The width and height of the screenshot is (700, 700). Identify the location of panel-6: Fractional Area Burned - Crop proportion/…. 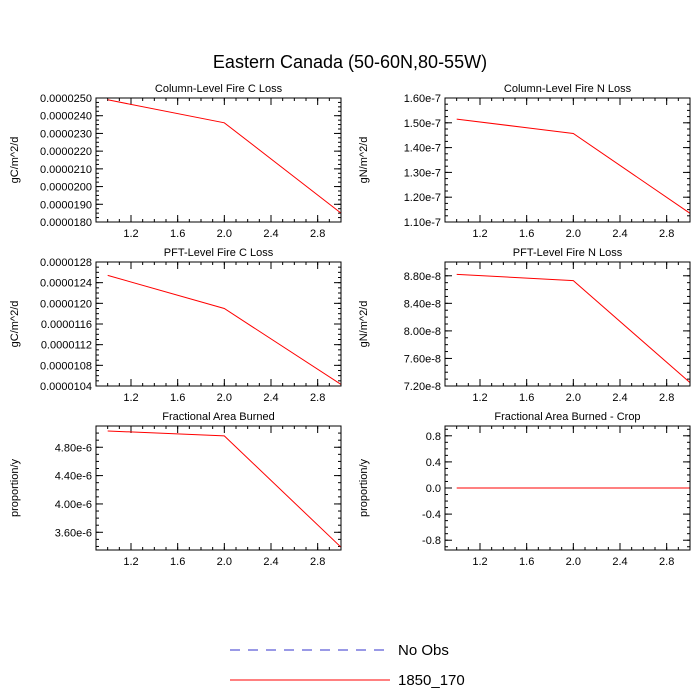
(524, 489).